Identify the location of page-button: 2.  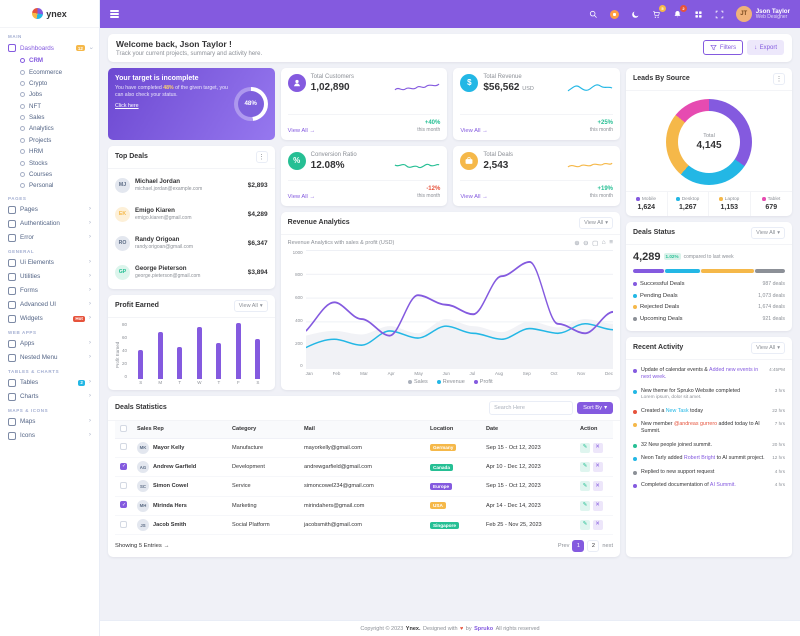
(593, 546).